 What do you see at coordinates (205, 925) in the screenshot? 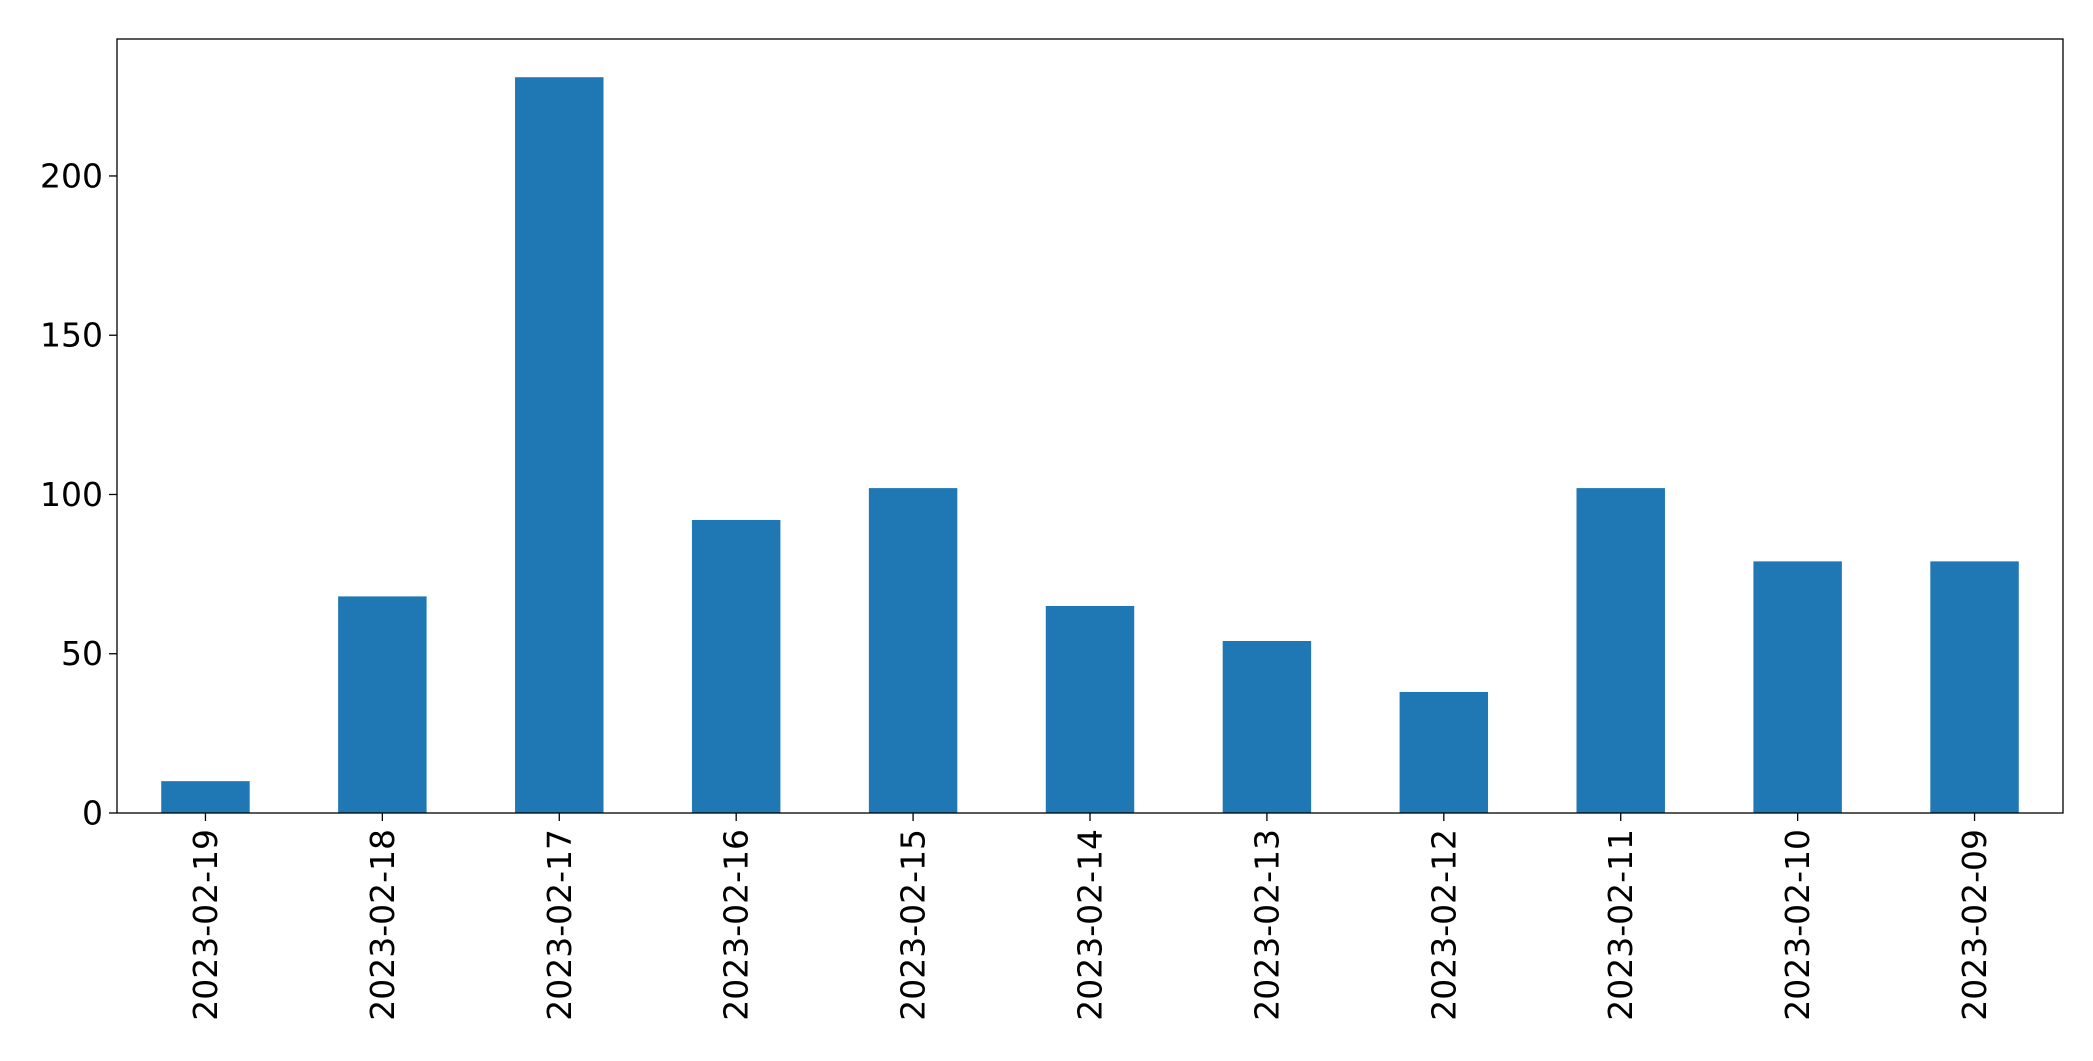
I see `x-tick-label: 2023-02-19` at bounding box center [205, 925].